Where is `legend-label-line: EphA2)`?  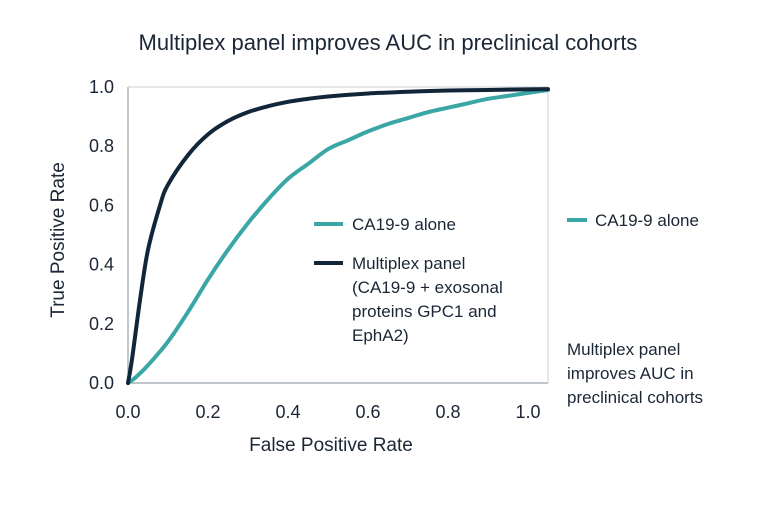
legend-label-line: EphA2) is located at coordinates (380, 335).